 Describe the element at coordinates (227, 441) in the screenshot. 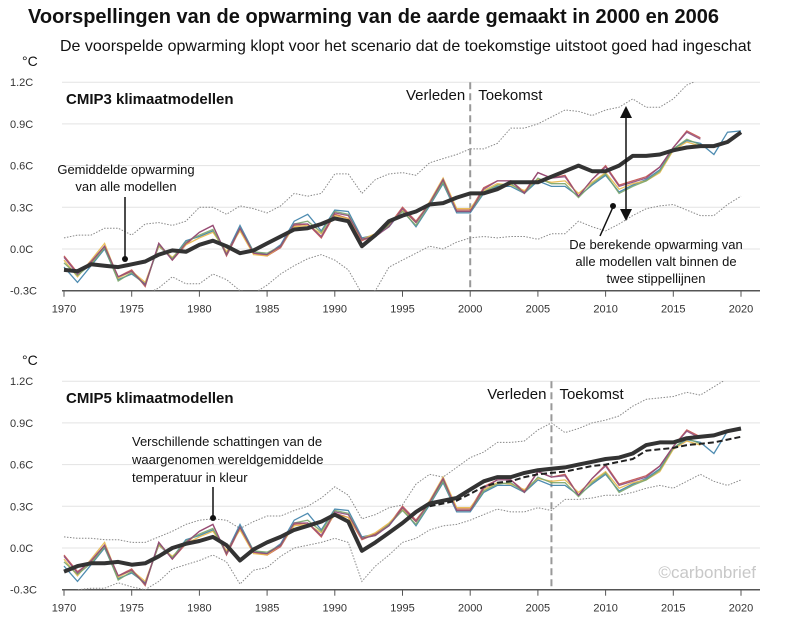

I see `annotation-observed-text: Verschillende schattingen van de` at that location.